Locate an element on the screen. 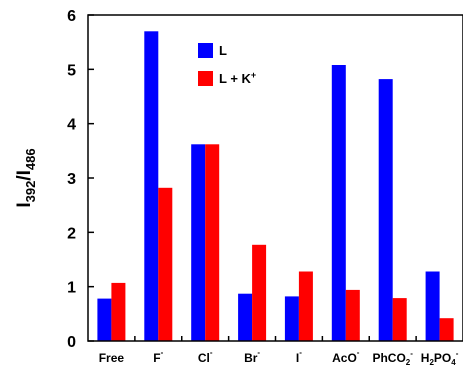 This screenshot has height=366, width=463. legend-swatch-l is located at coordinates (205, 50).